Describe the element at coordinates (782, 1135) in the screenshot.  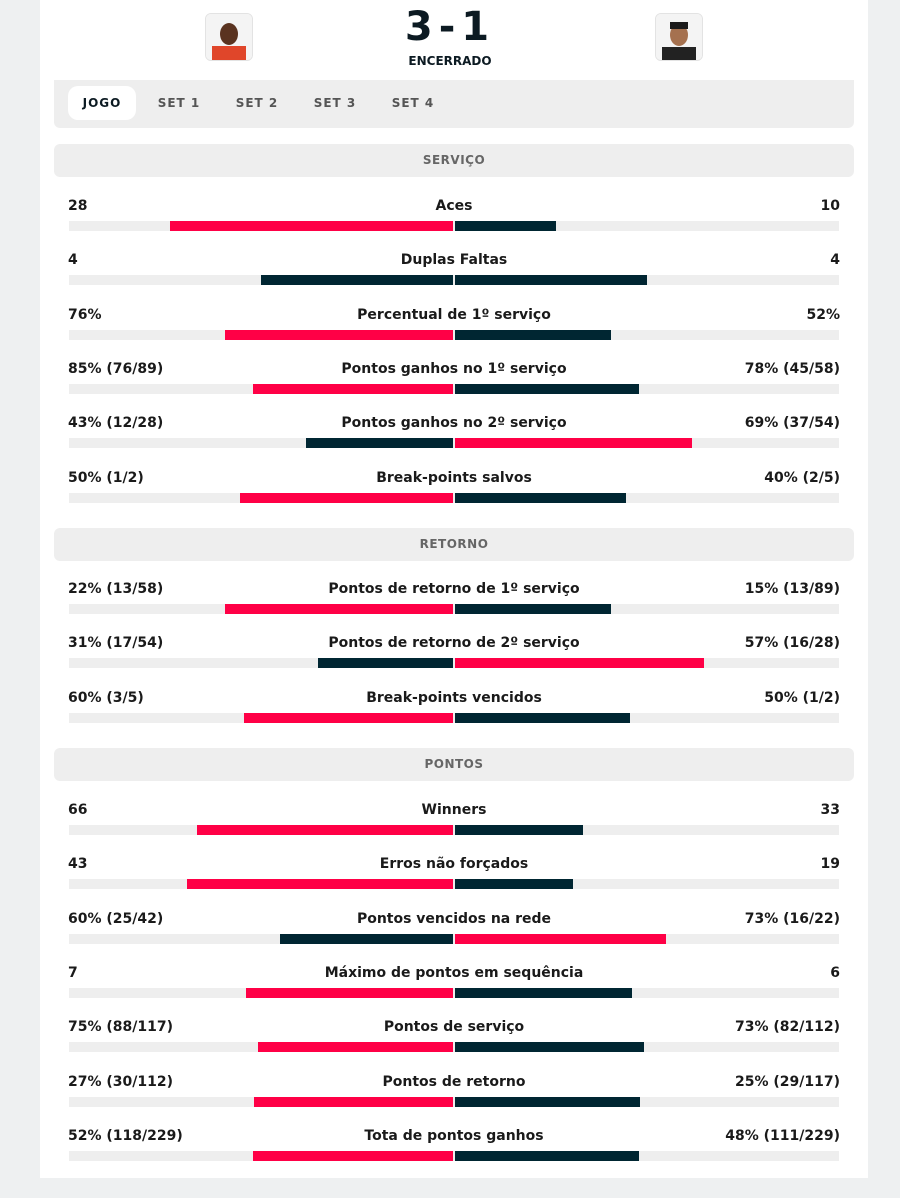
I see `stat-away-value: 48% (111/229)` at that location.